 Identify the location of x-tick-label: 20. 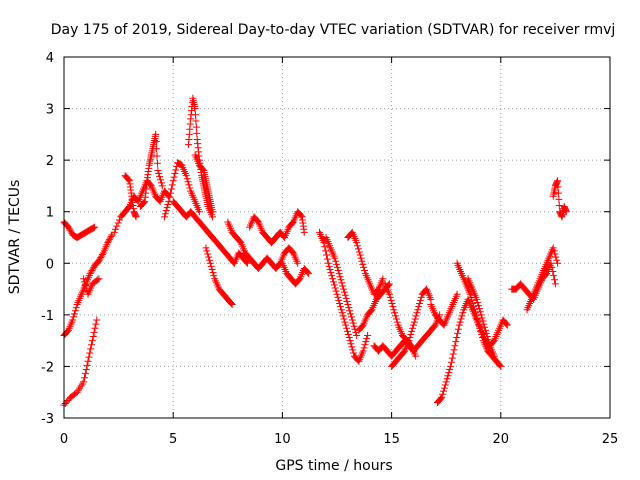
(501, 439).